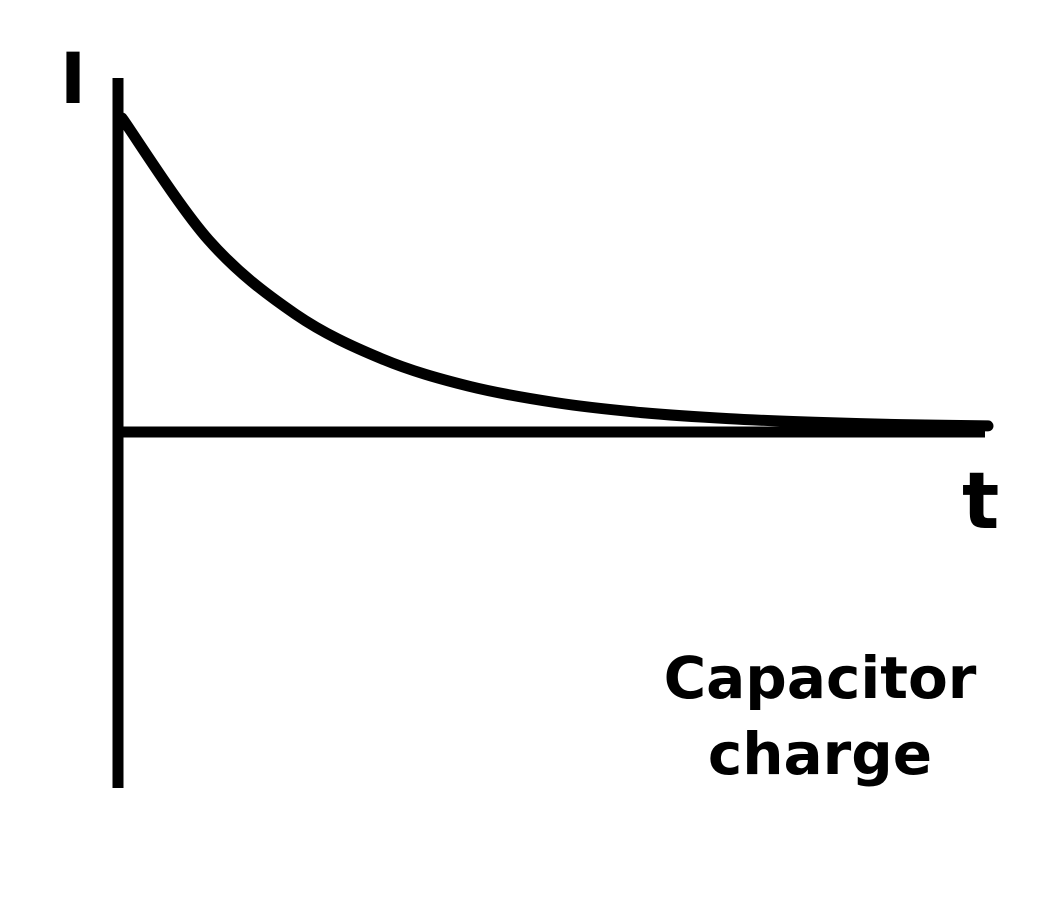  I want to click on x-axis-label: t, so click(980, 502).